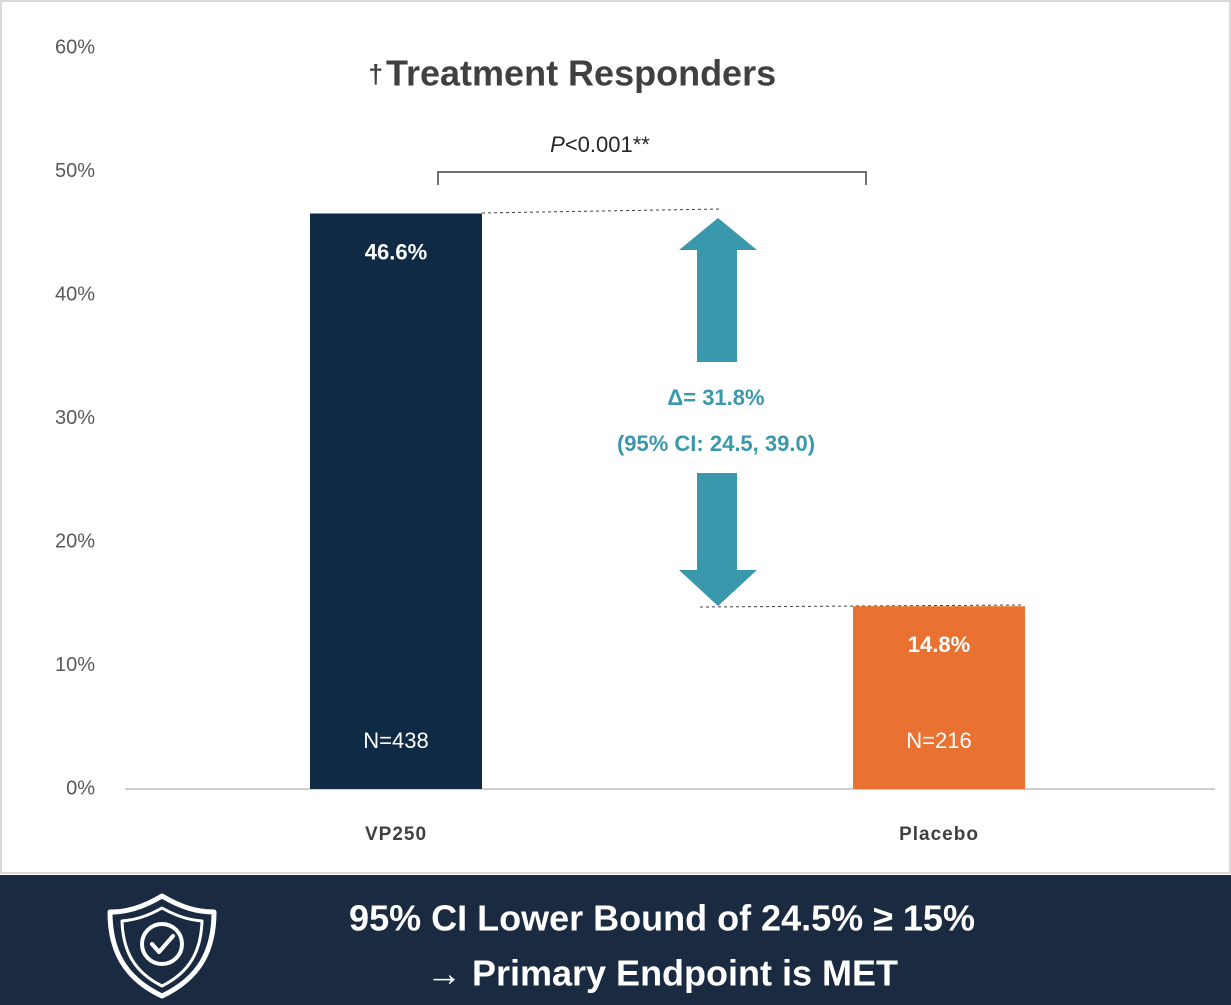 The height and width of the screenshot is (1005, 1231). I want to click on p-value: P<0.001**, so click(600, 144).